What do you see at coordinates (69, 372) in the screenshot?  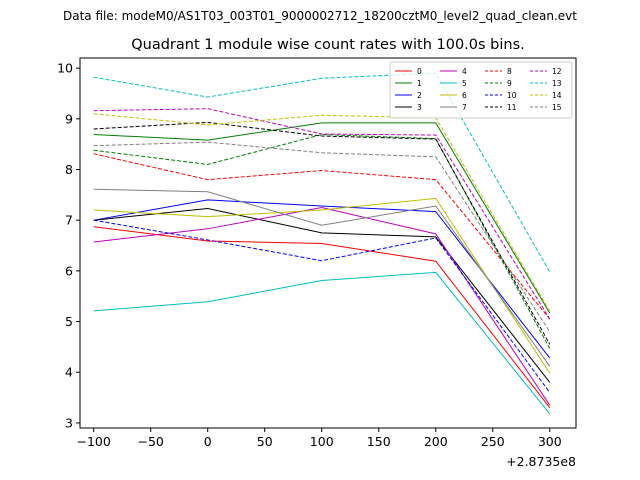 I see `y-tick-label: 4` at bounding box center [69, 372].